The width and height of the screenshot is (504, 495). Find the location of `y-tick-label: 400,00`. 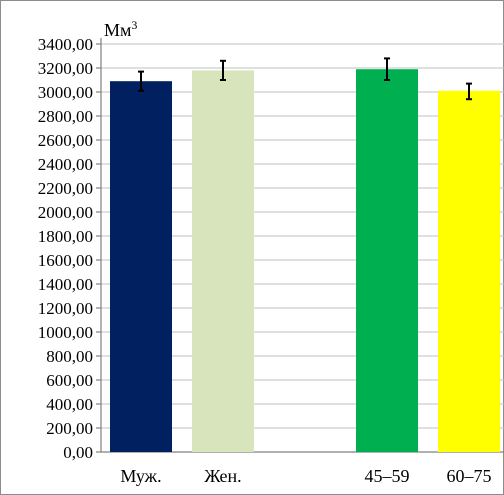

y-tick-label: 400,00 is located at coordinates (69, 404).